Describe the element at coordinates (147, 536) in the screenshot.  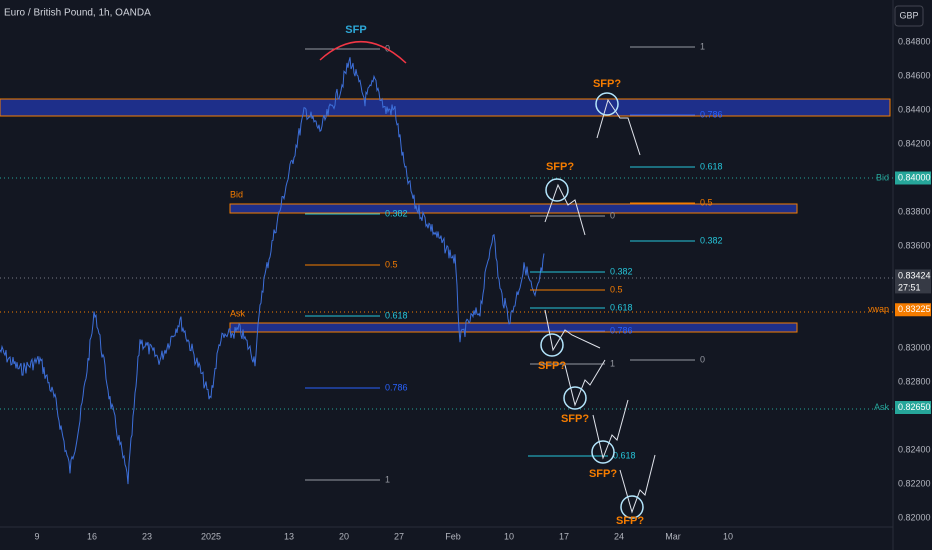
I see `time-label: 23` at that location.